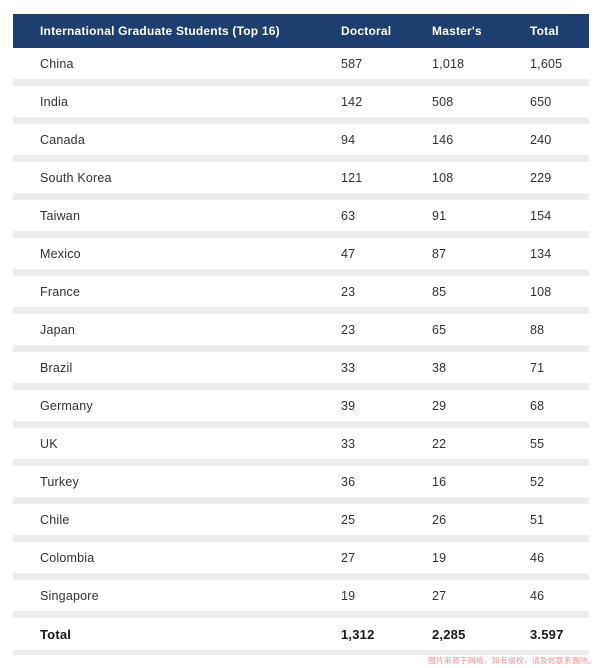 The height and width of the screenshot is (668, 602). What do you see at coordinates (443, 139) in the screenshot?
I see `masters-cell: 146` at bounding box center [443, 139].